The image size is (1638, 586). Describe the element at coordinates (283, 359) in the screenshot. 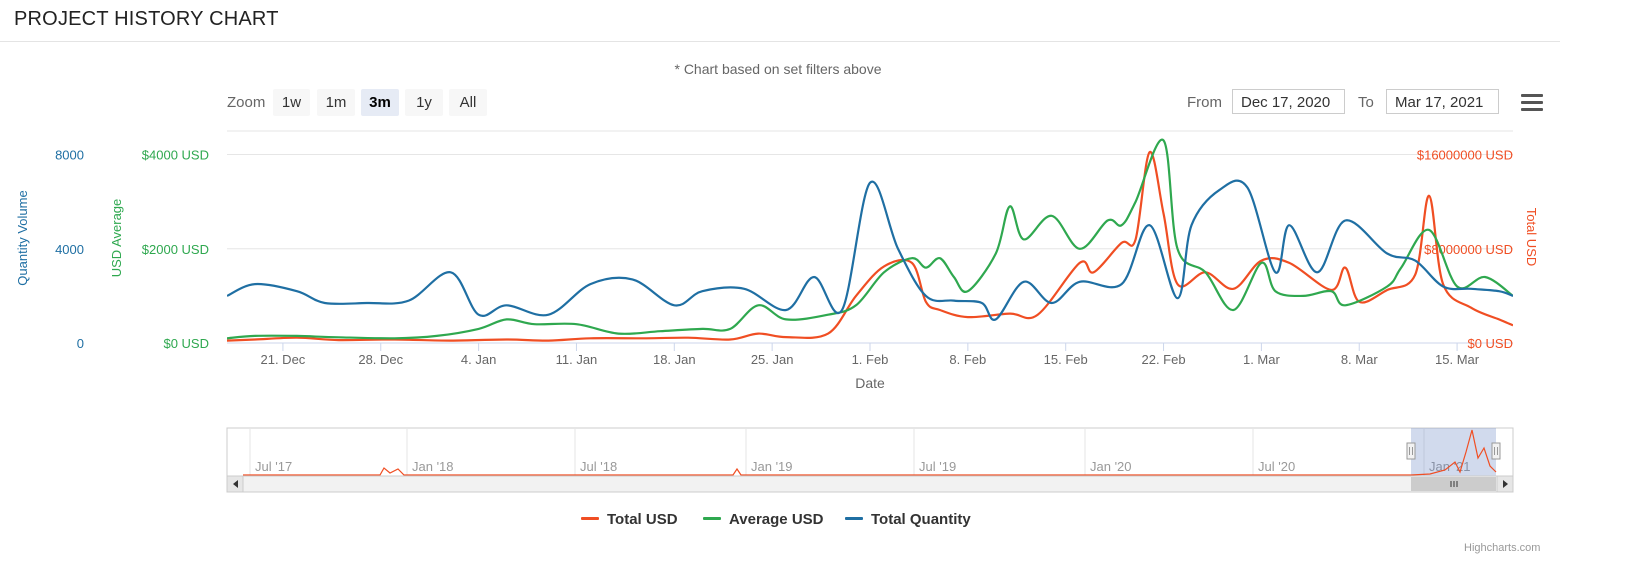

I see `x-tick-label: 21. Dec` at that location.